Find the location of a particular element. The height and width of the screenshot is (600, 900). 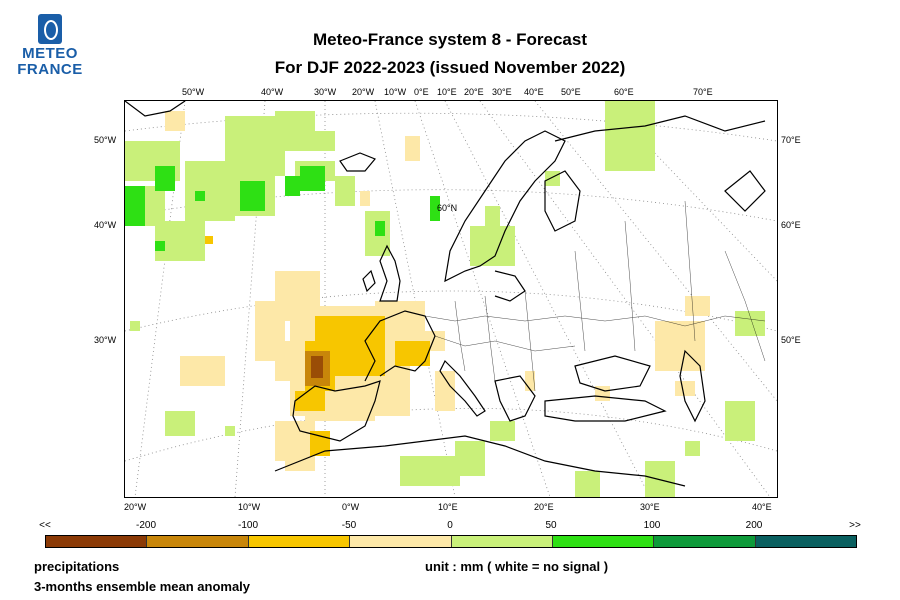

top-lon-label: 30°W is located at coordinates (325, 92).